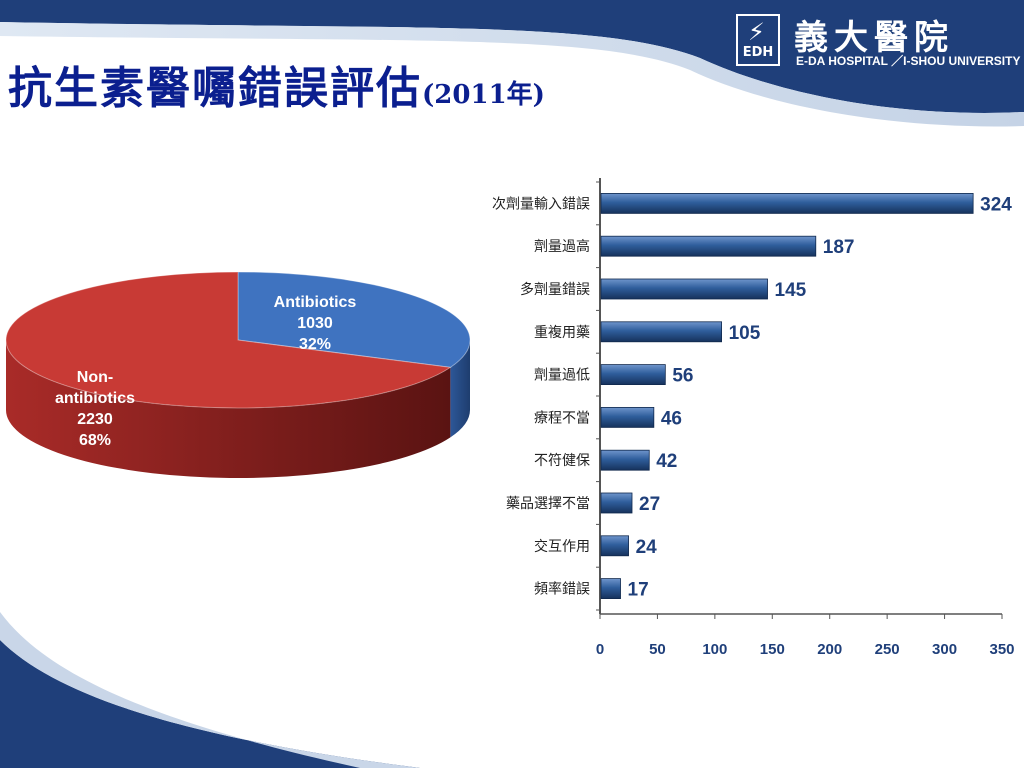 The image size is (1024, 768). What do you see at coordinates (887, 649) in the screenshot?
I see `x-tick-label: 250` at bounding box center [887, 649].